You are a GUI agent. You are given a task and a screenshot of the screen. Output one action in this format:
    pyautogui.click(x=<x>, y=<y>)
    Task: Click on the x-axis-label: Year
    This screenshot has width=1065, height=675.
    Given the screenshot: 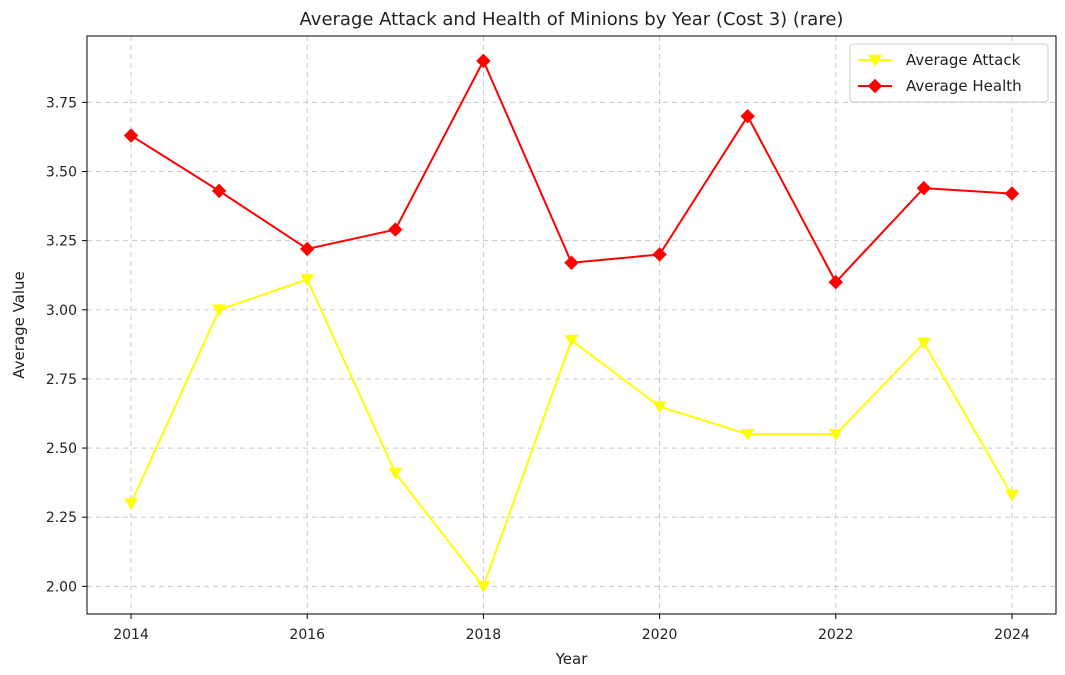 What is the action you would take?
    pyautogui.click(x=572, y=659)
    